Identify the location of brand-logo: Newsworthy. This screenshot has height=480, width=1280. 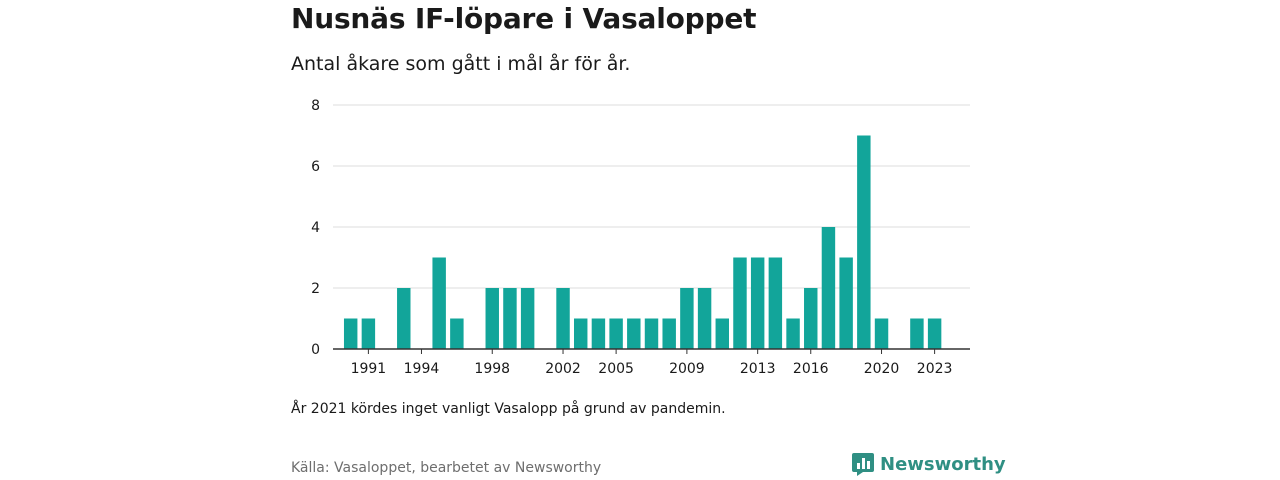
(929, 464).